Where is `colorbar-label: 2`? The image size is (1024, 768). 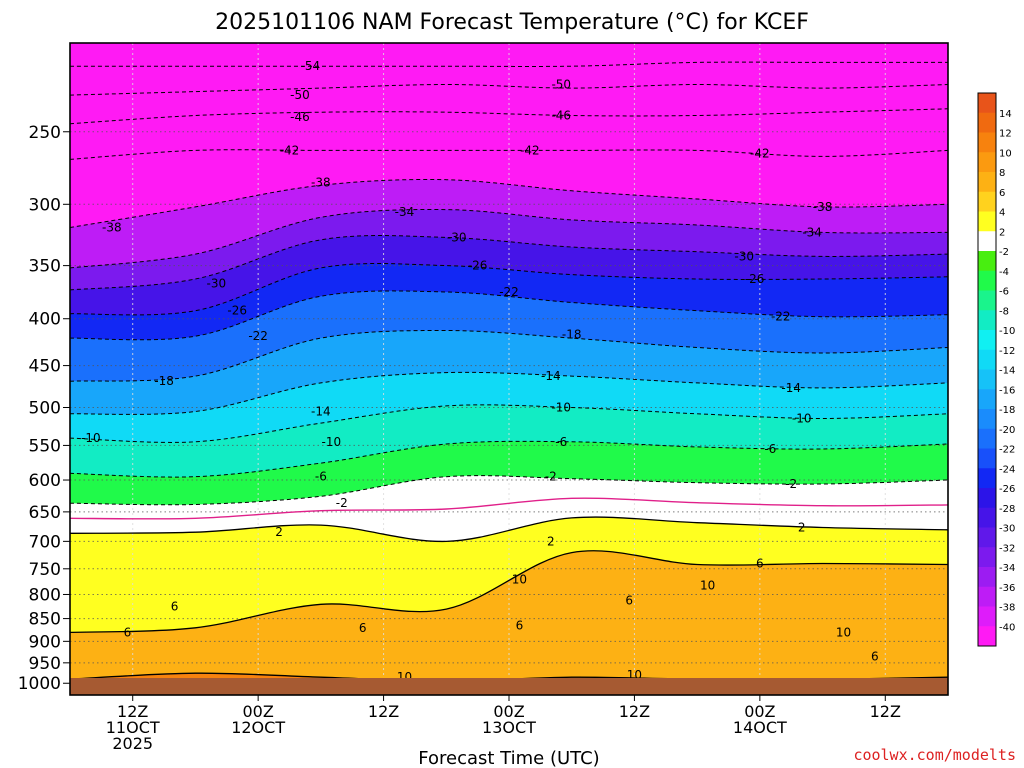 colorbar-label: 2 is located at coordinates (1002, 232).